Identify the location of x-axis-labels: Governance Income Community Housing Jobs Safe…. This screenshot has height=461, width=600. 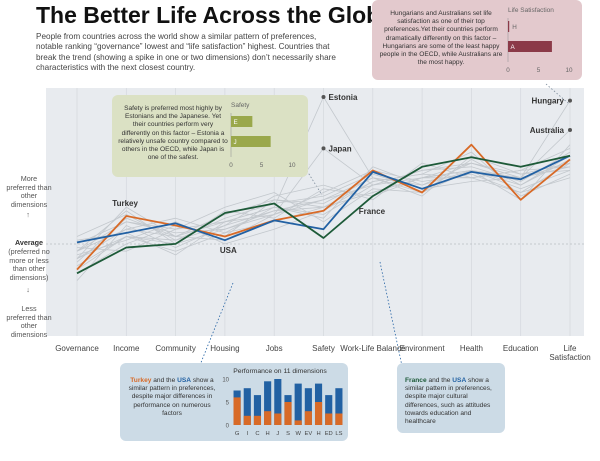
(322, 353).